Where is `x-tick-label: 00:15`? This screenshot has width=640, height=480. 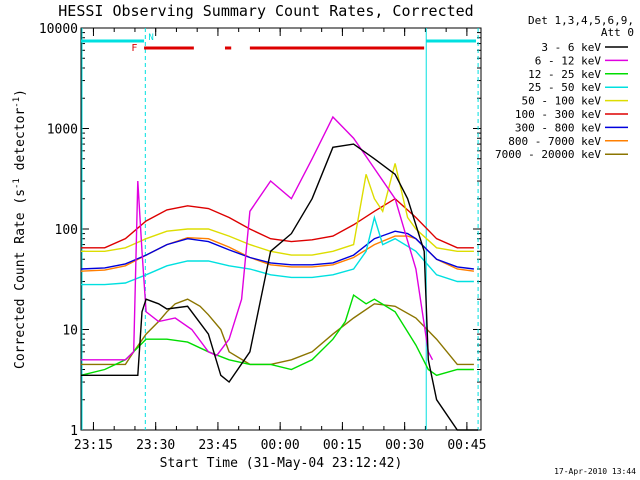
x-tick-label: 00:15 is located at coordinates (342, 445).